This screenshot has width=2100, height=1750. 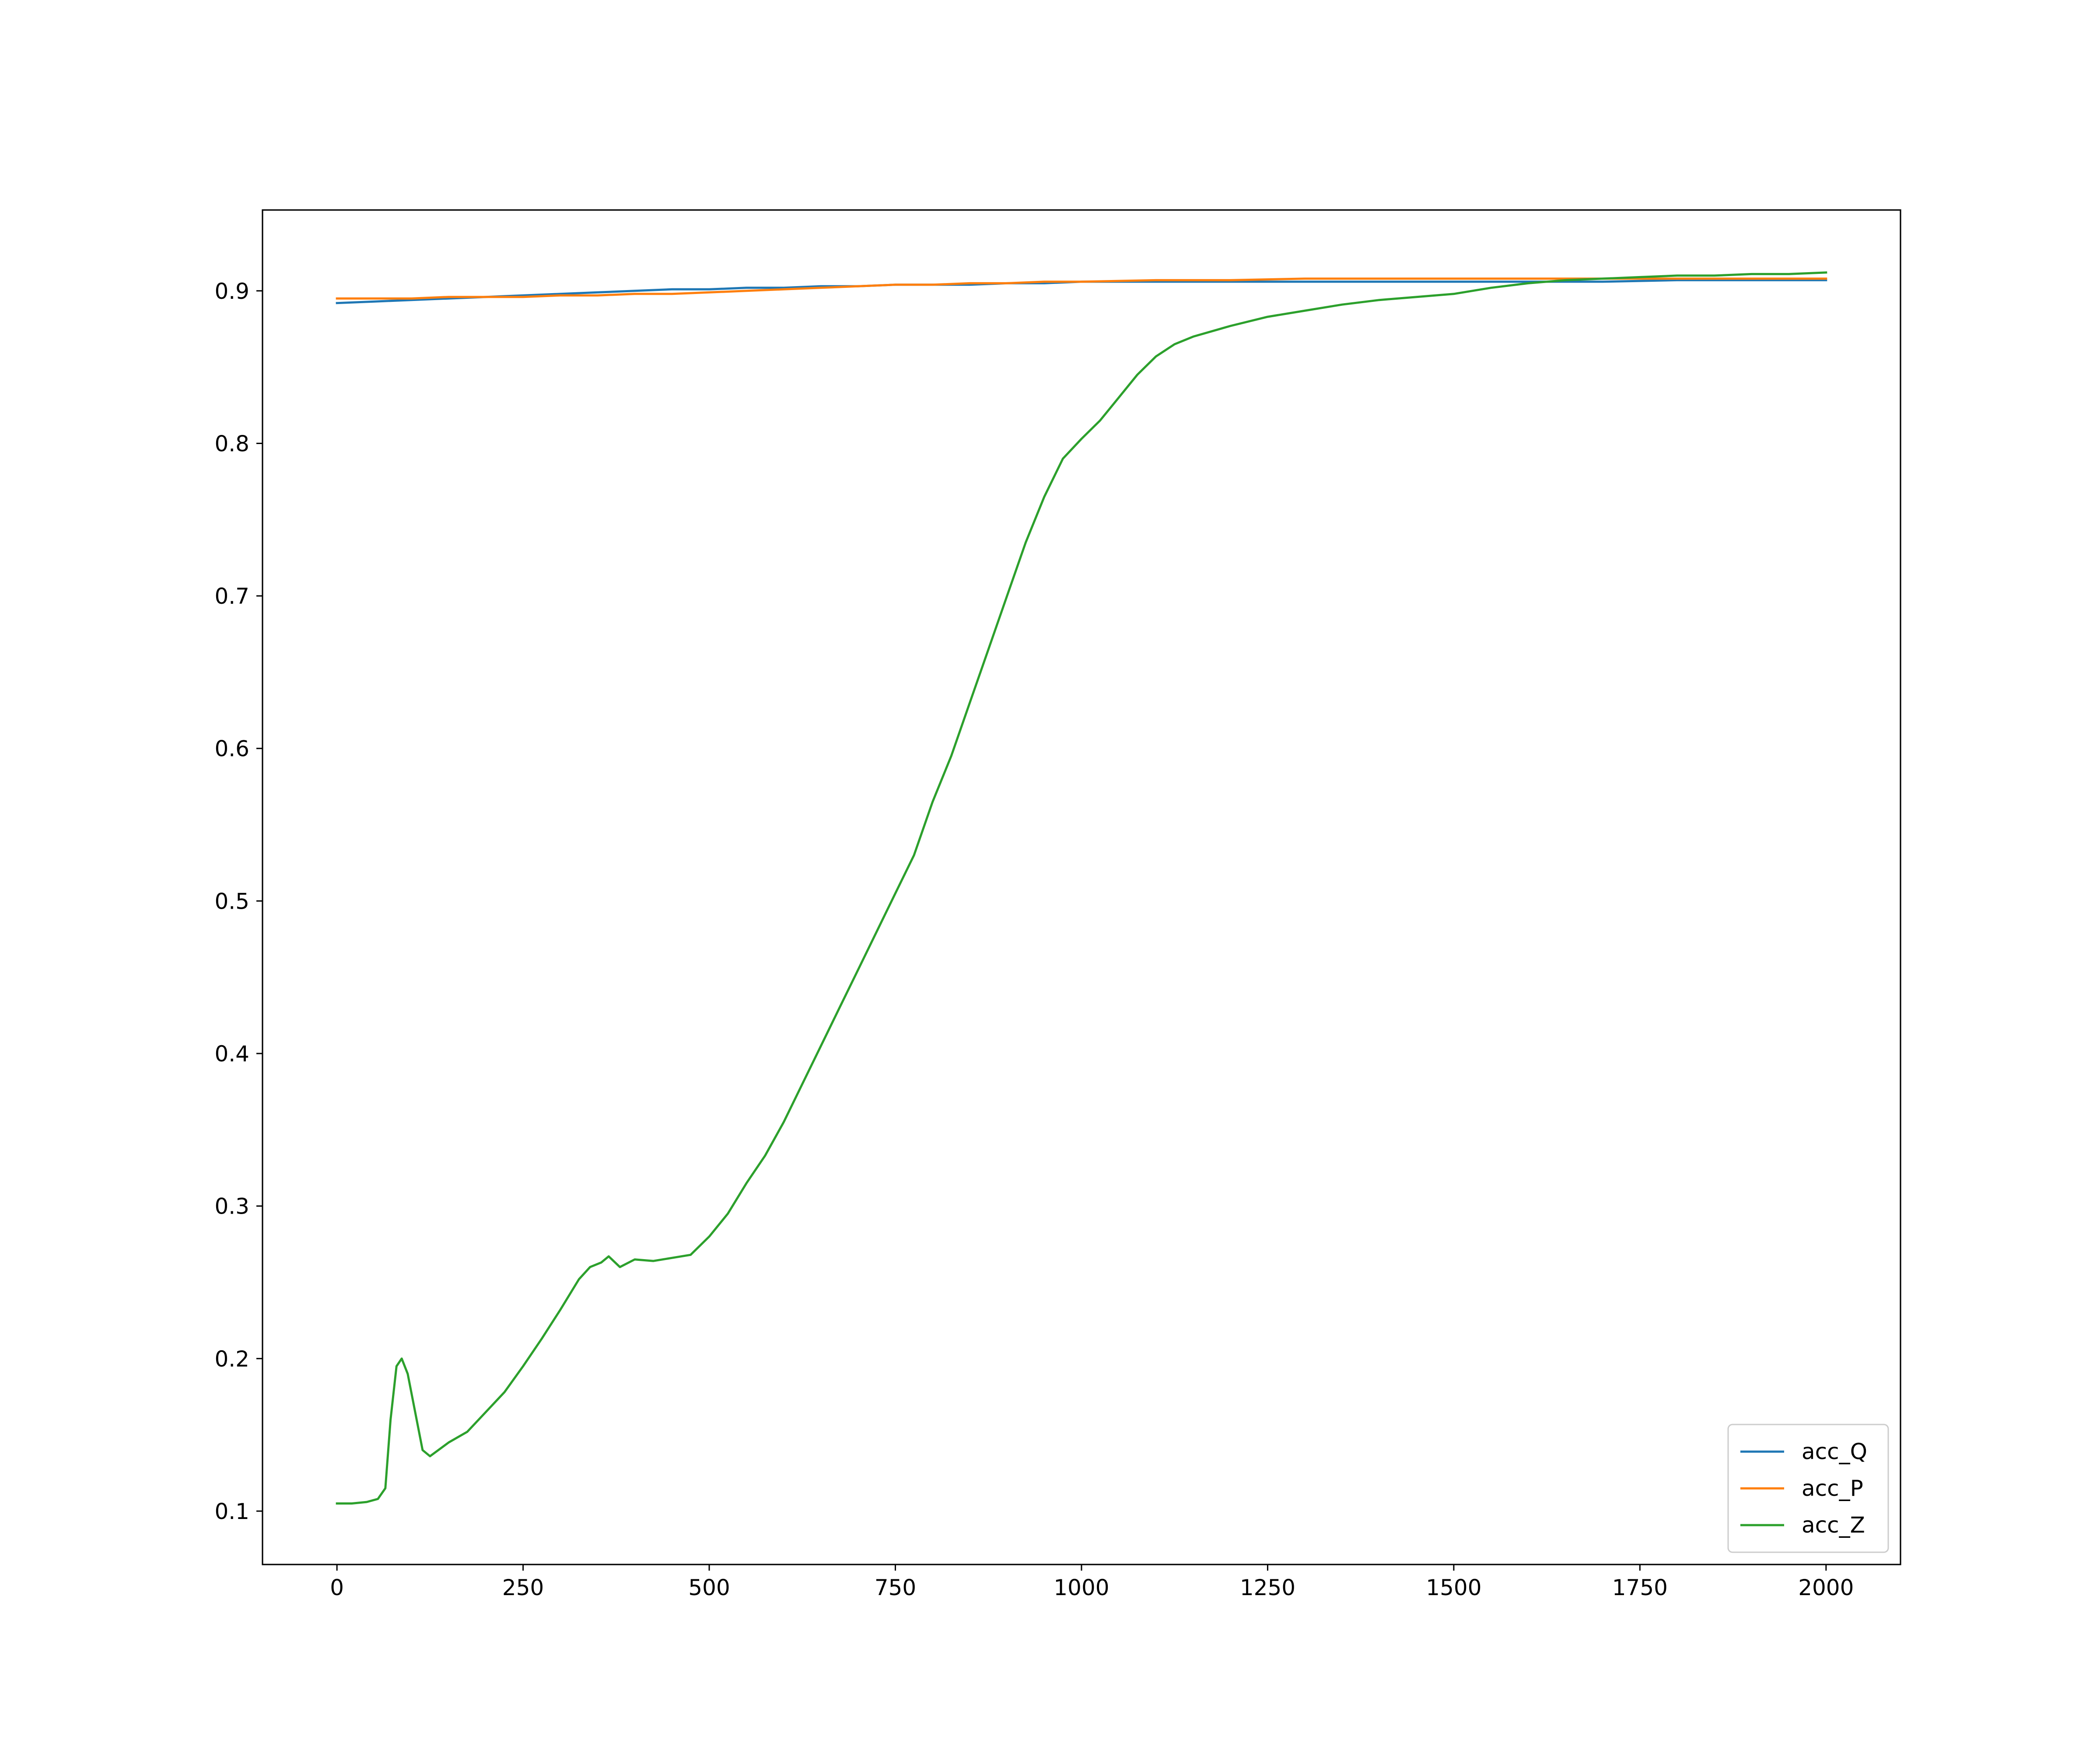 What do you see at coordinates (1081, 1587) in the screenshot?
I see `x-tick-label: 1000` at bounding box center [1081, 1587].